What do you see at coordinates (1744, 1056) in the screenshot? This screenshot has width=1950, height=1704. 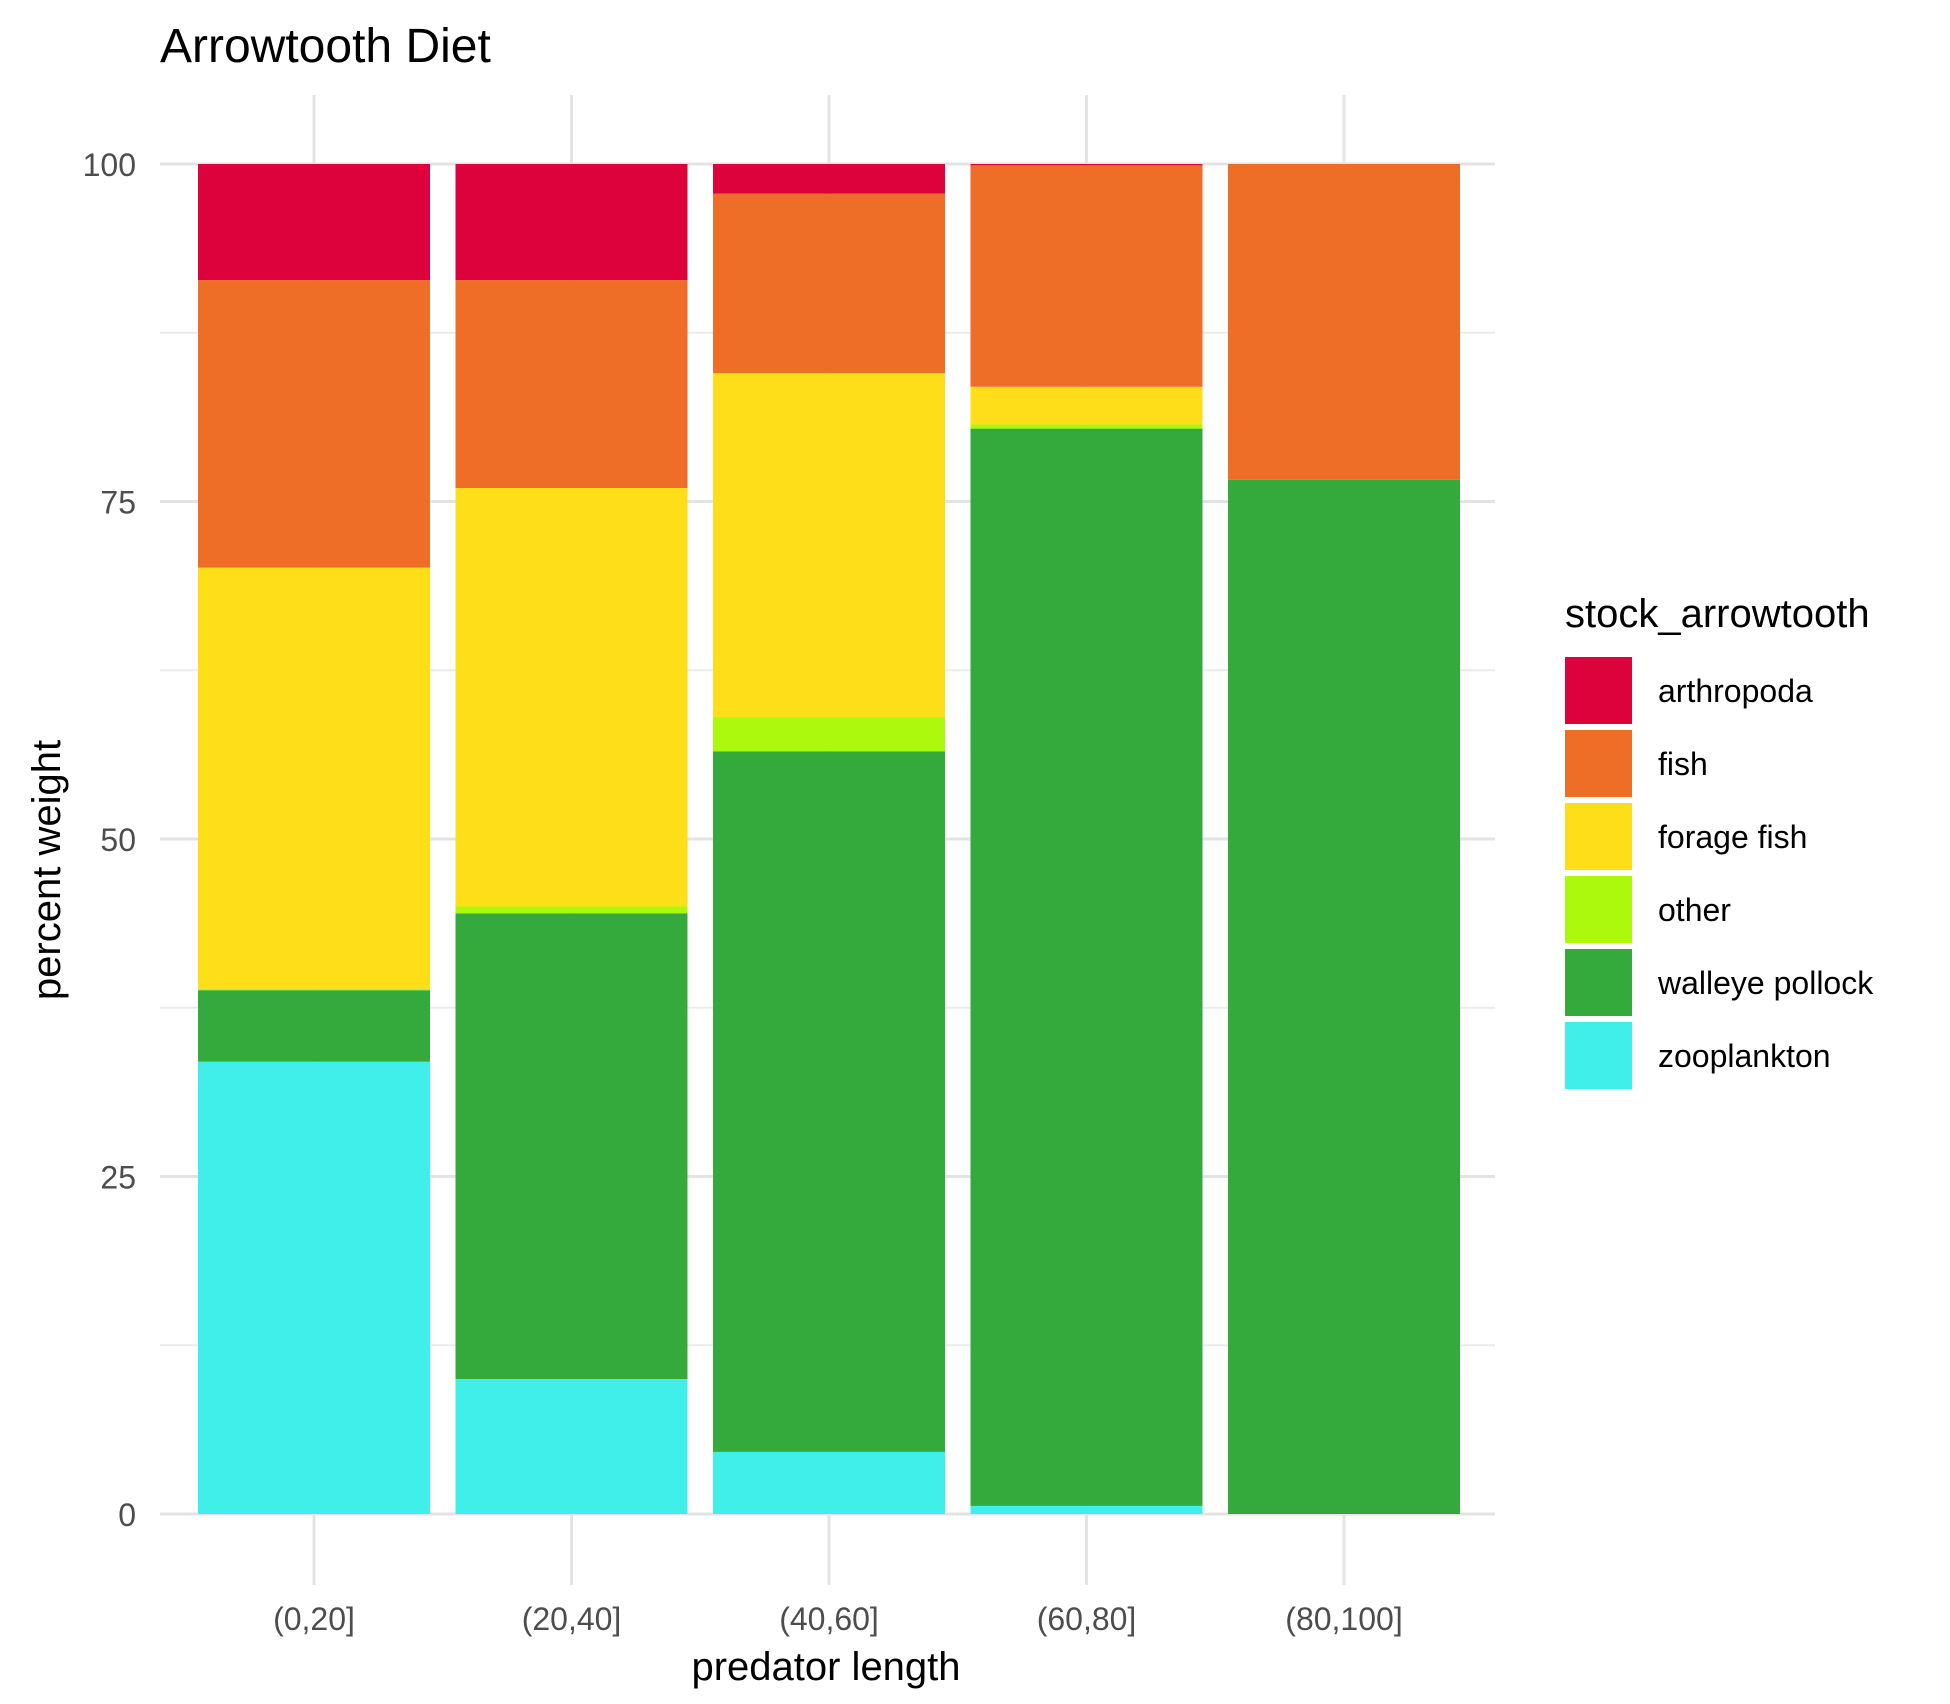 I see `legend-label: zooplankton` at bounding box center [1744, 1056].